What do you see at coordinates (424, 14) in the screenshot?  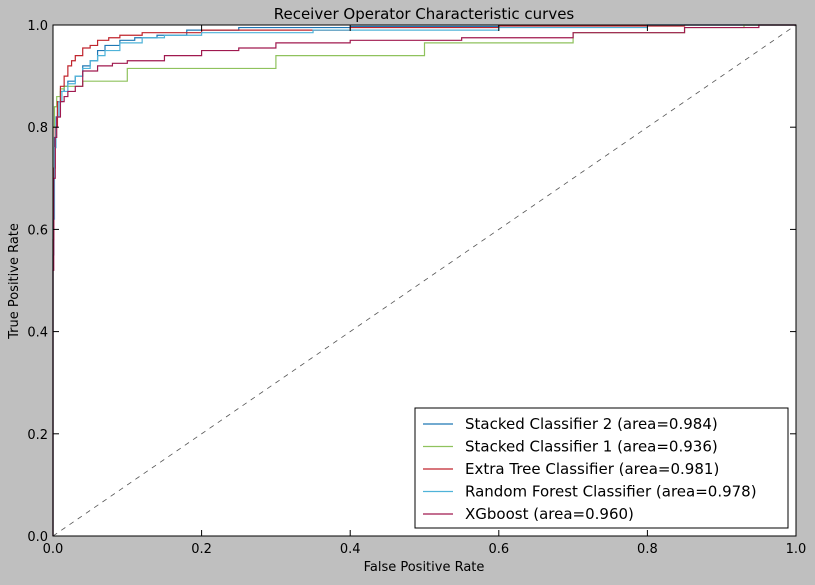 I see `chart-title: Receiver Operator Characteristic curves` at bounding box center [424, 14].